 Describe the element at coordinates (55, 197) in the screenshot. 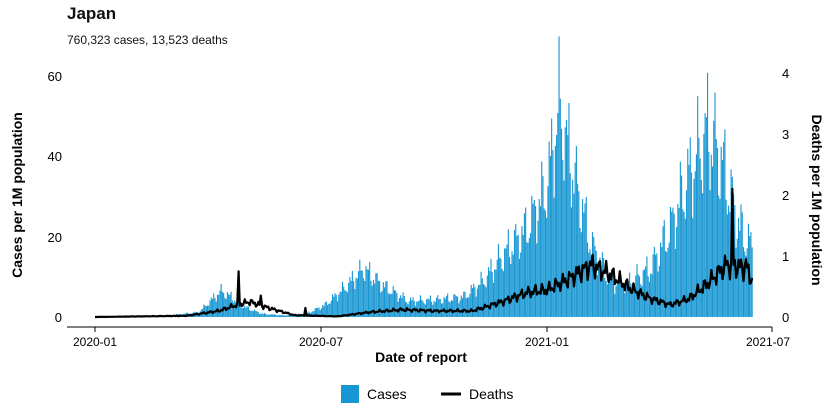

I see `y-ticks-left: 0 20 40 60` at that location.